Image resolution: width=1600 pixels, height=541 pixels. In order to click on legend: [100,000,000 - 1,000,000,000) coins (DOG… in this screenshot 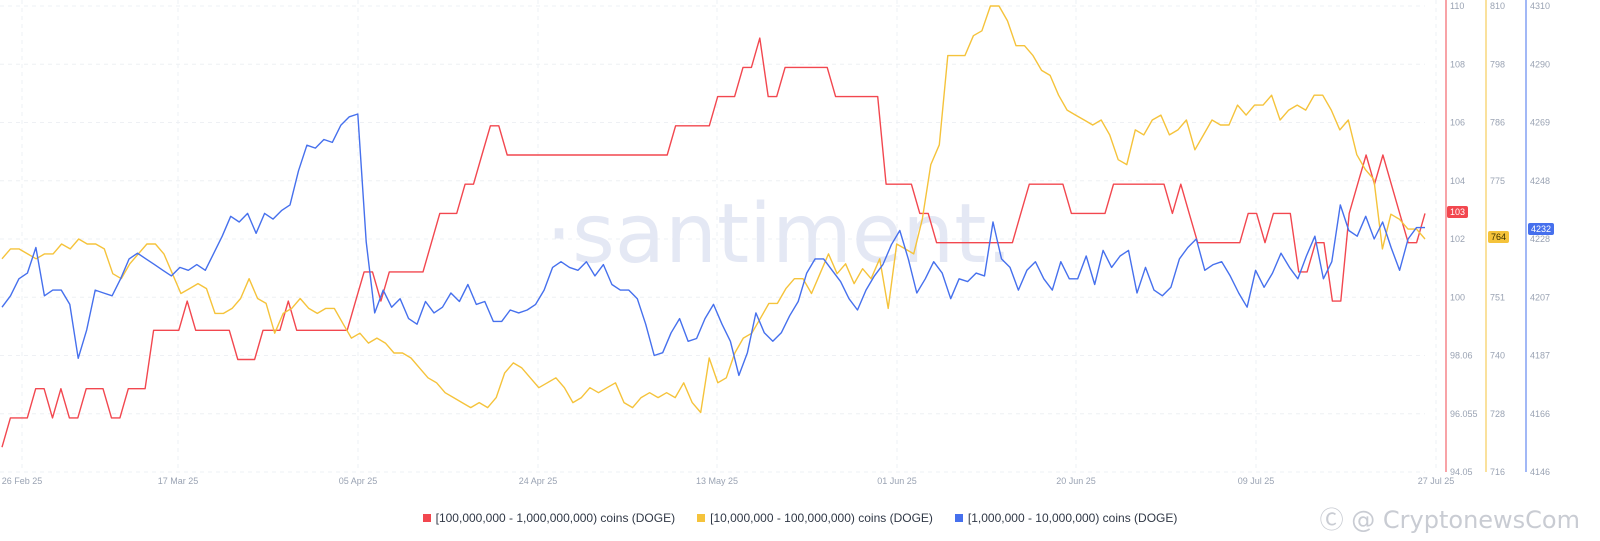, I will do `click(800, 518)`.